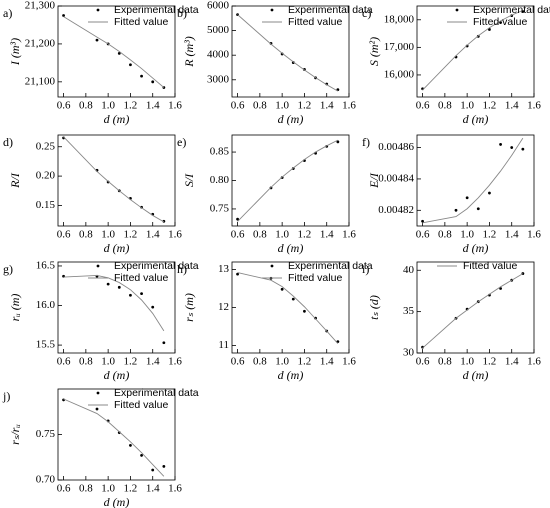 This screenshot has width=550, height=508. I want to click on panel-label: h), so click(182, 269).